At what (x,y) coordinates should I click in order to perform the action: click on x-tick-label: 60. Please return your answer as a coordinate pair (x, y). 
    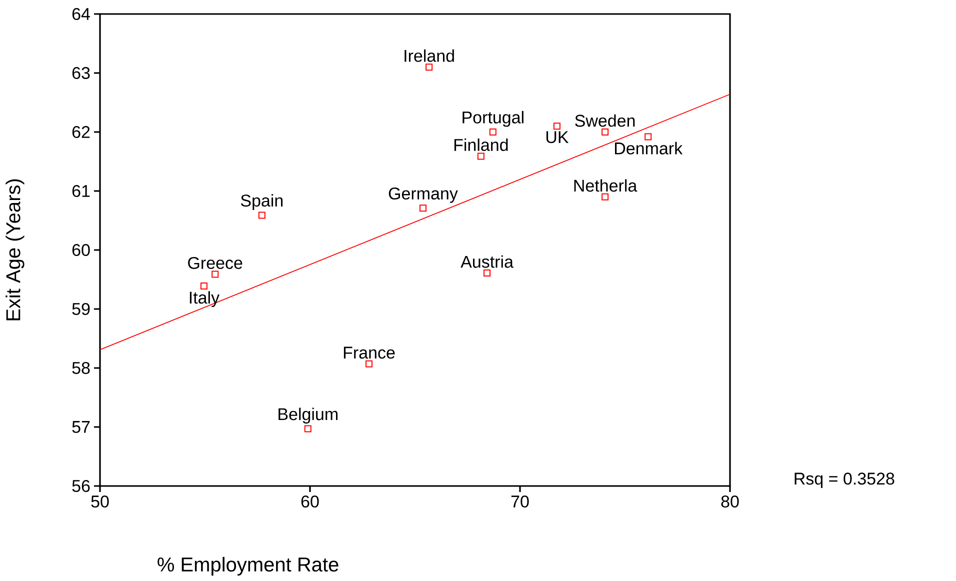
    Looking at the image, I should click on (310, 502).